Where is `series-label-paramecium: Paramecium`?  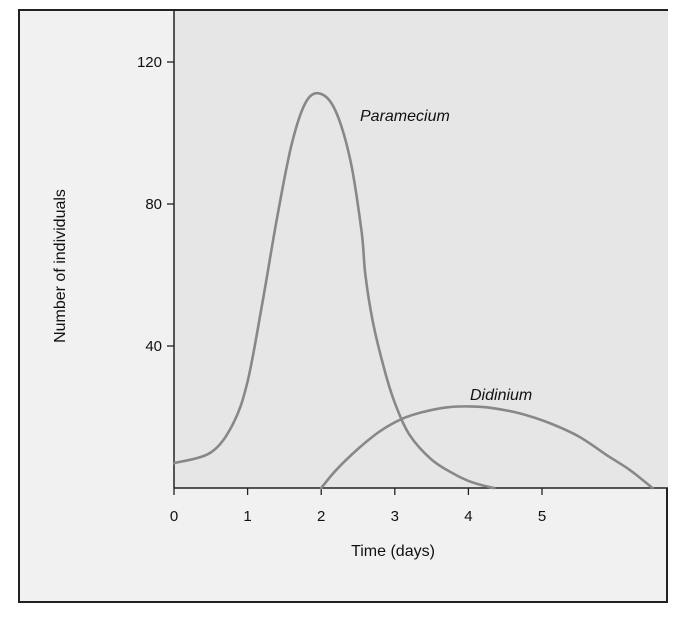 series-label-paramecium: Paramecium is located at coordinates (405, 116).